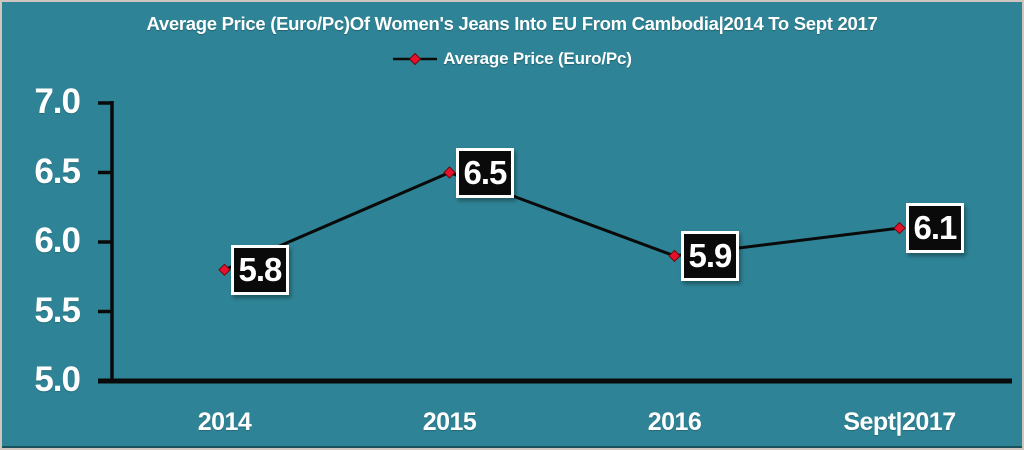  What do you see at coordinates (561, 221) in the screenshot?
I see `series-line` at bounding box center [561, 221].